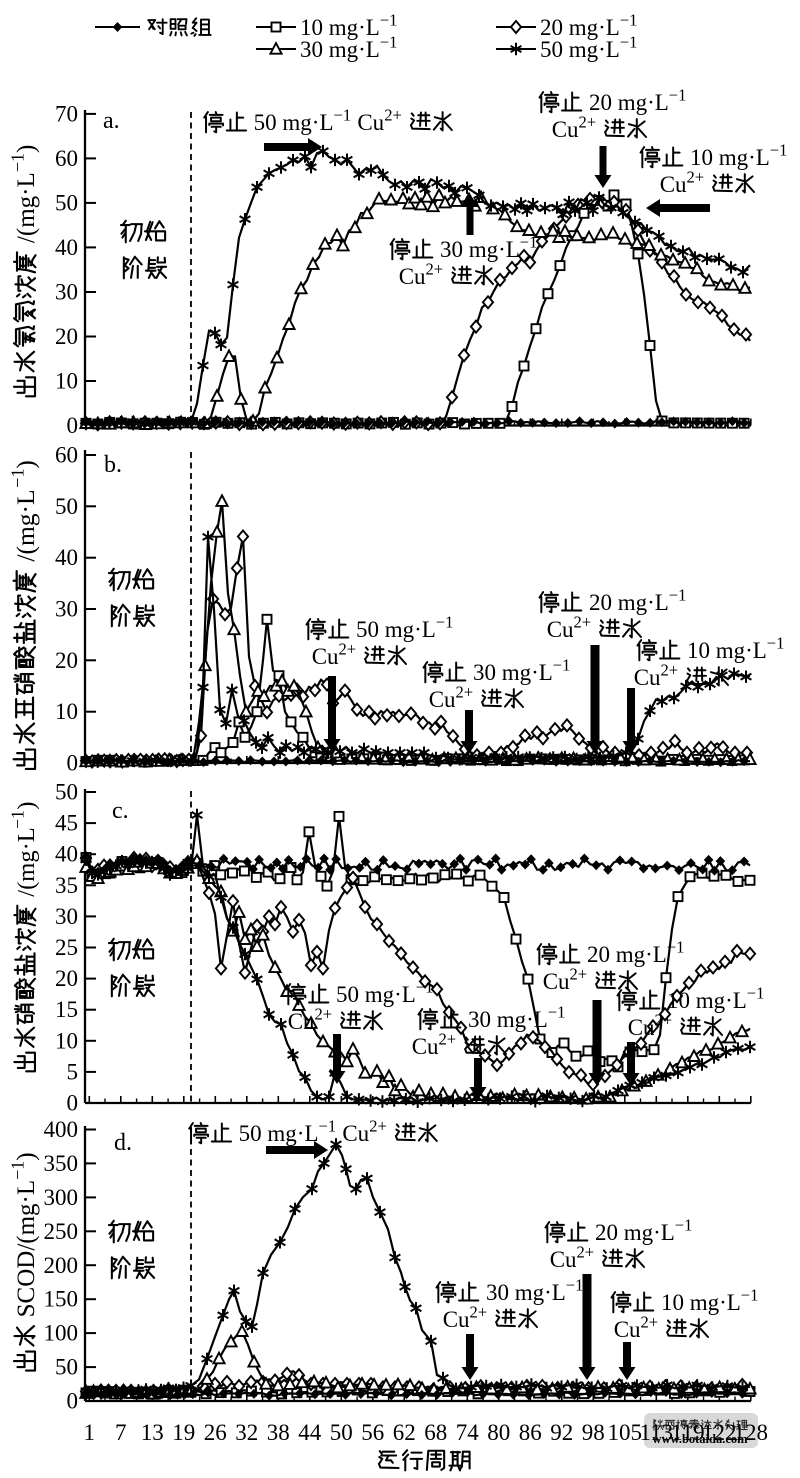 The height and width of the screenshot is (1478, 800). What do you see at coordinates (310, 1432) in the screenshot?
I see `svg-text: 44` at bounding box center [310, 1432].